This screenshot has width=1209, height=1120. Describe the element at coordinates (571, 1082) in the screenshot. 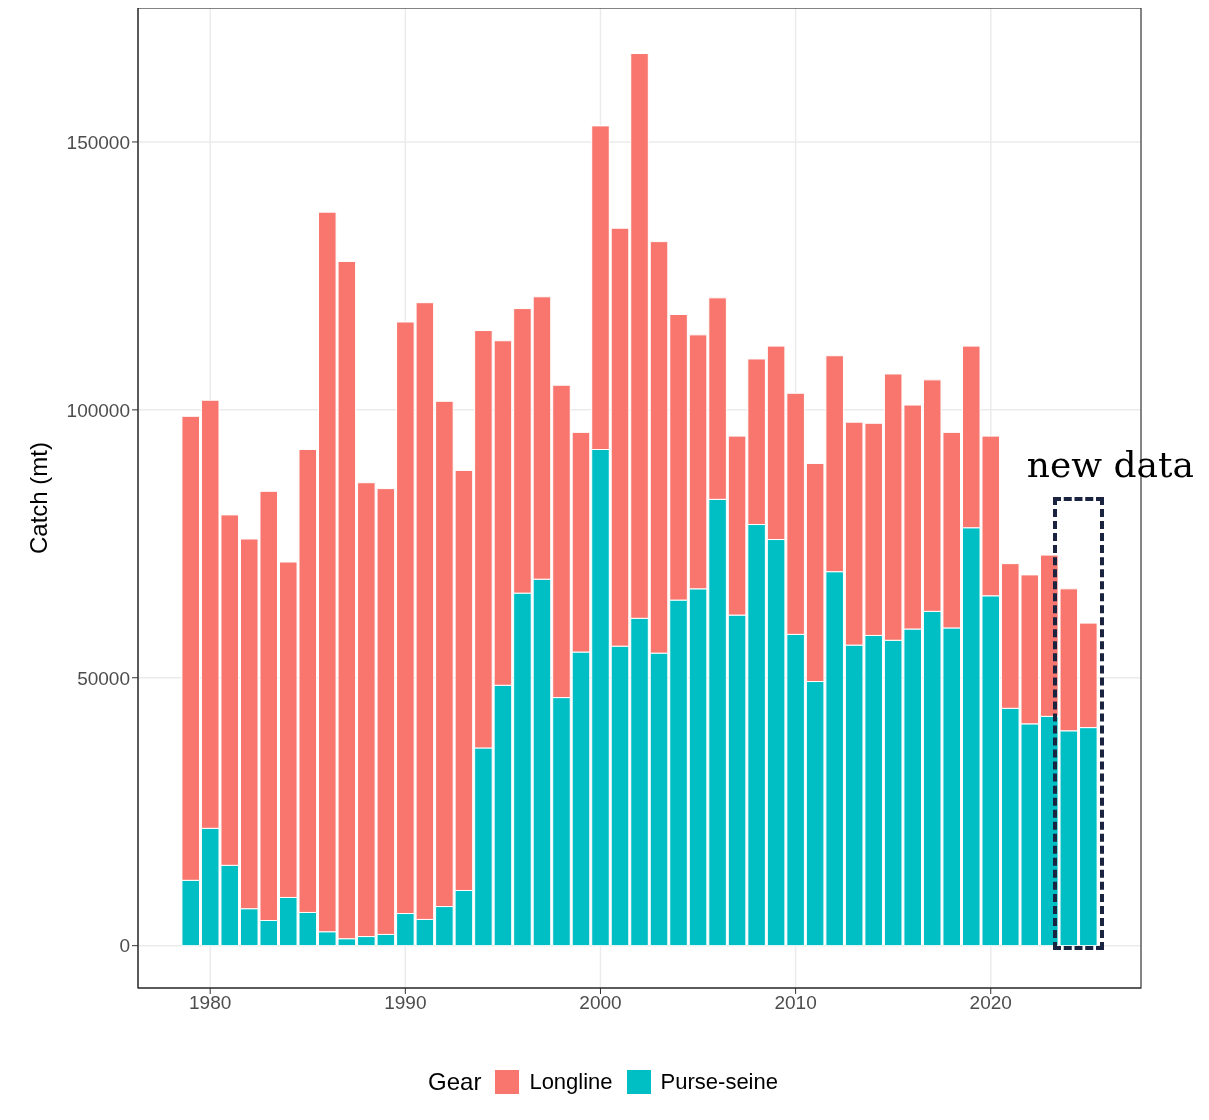

I see `legend-label: Longline` at that location.